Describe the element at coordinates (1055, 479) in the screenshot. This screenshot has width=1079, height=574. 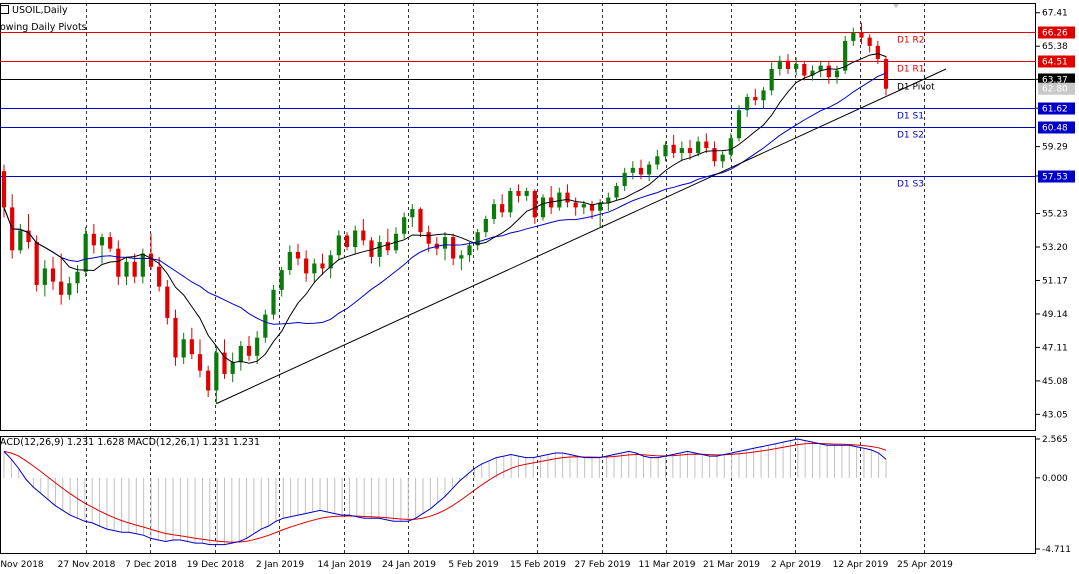
I see `macd-scale-label: 0.000` at that location.